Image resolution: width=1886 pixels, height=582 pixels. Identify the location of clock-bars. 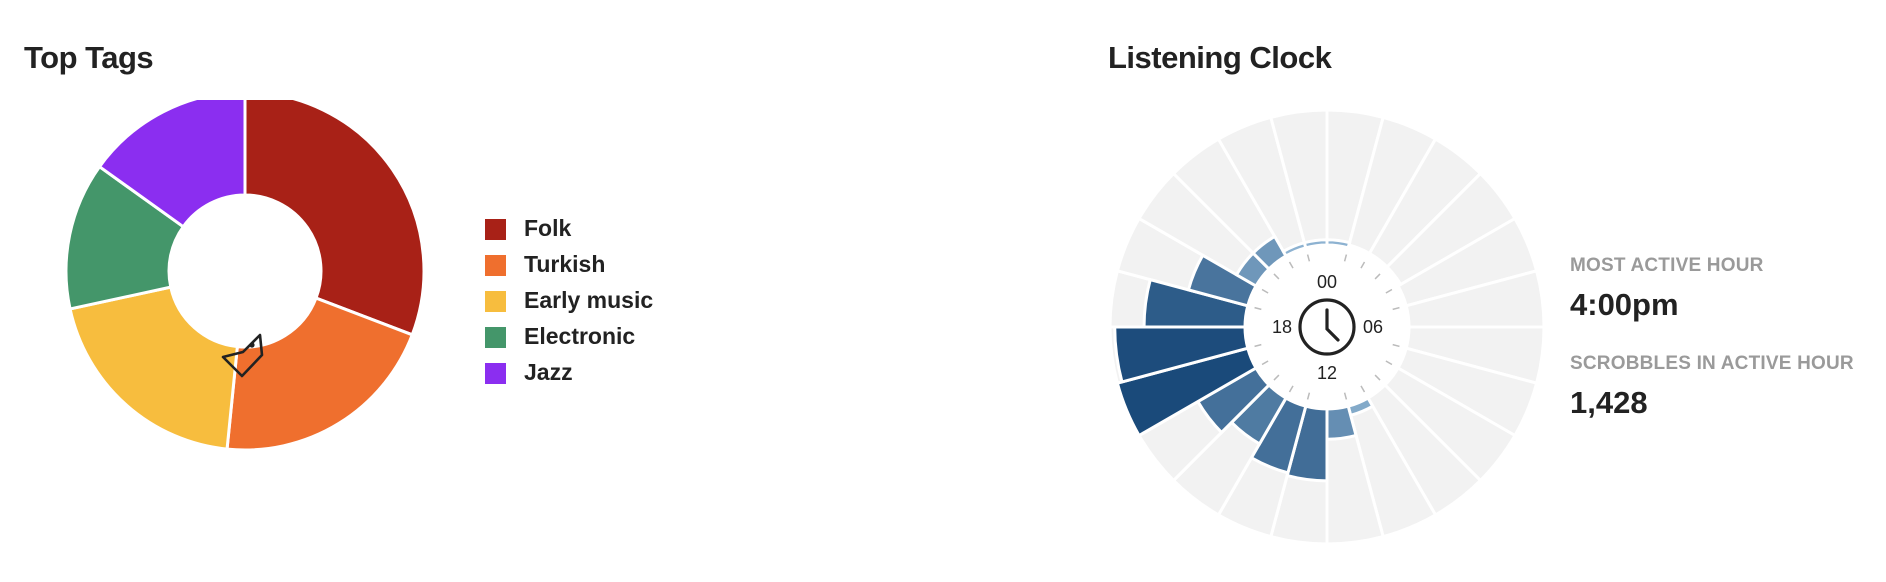
(1258, 358).